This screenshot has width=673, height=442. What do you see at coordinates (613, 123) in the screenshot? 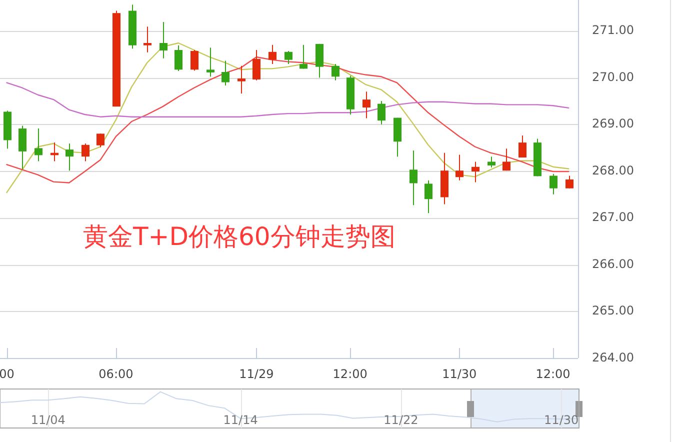
I see `y-tick-label: 269.00` at bounding box center [613, 123].